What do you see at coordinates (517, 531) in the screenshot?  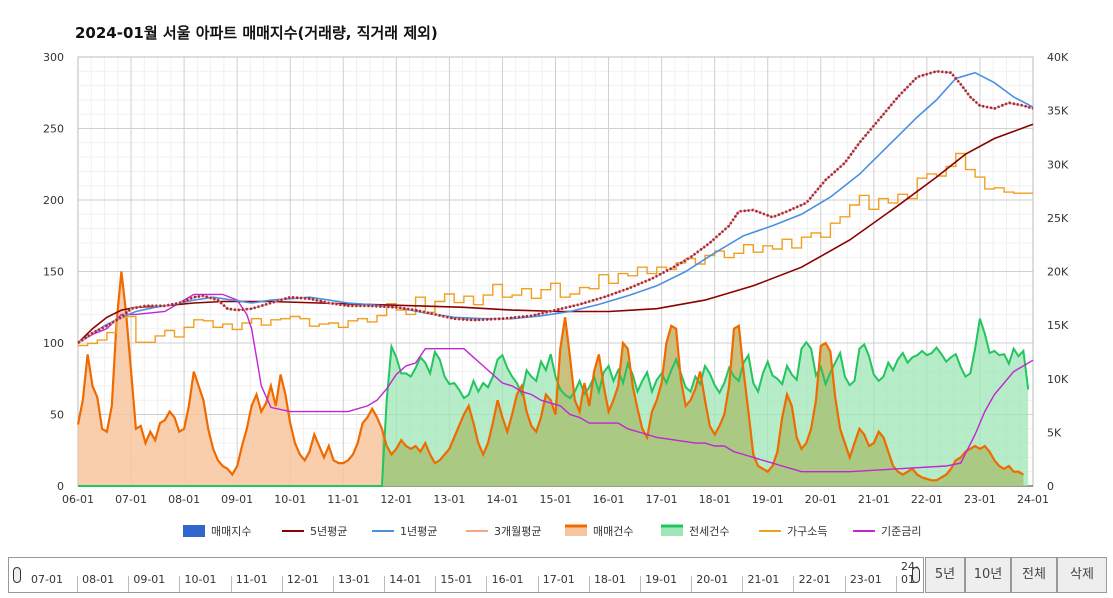 I see `legend-label: 3개월평균` at bounding box center [517, 531].